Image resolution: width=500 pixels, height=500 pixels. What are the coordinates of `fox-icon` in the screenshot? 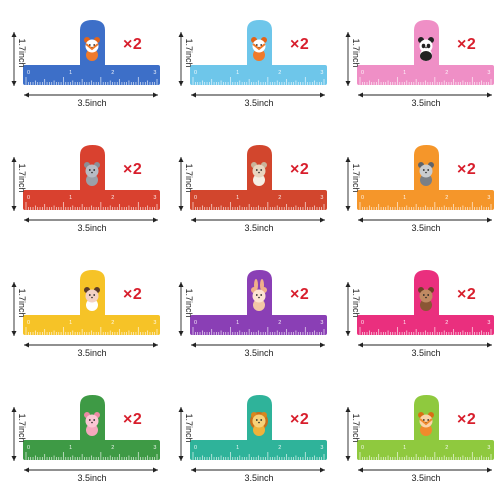 It's located at (259, 49).